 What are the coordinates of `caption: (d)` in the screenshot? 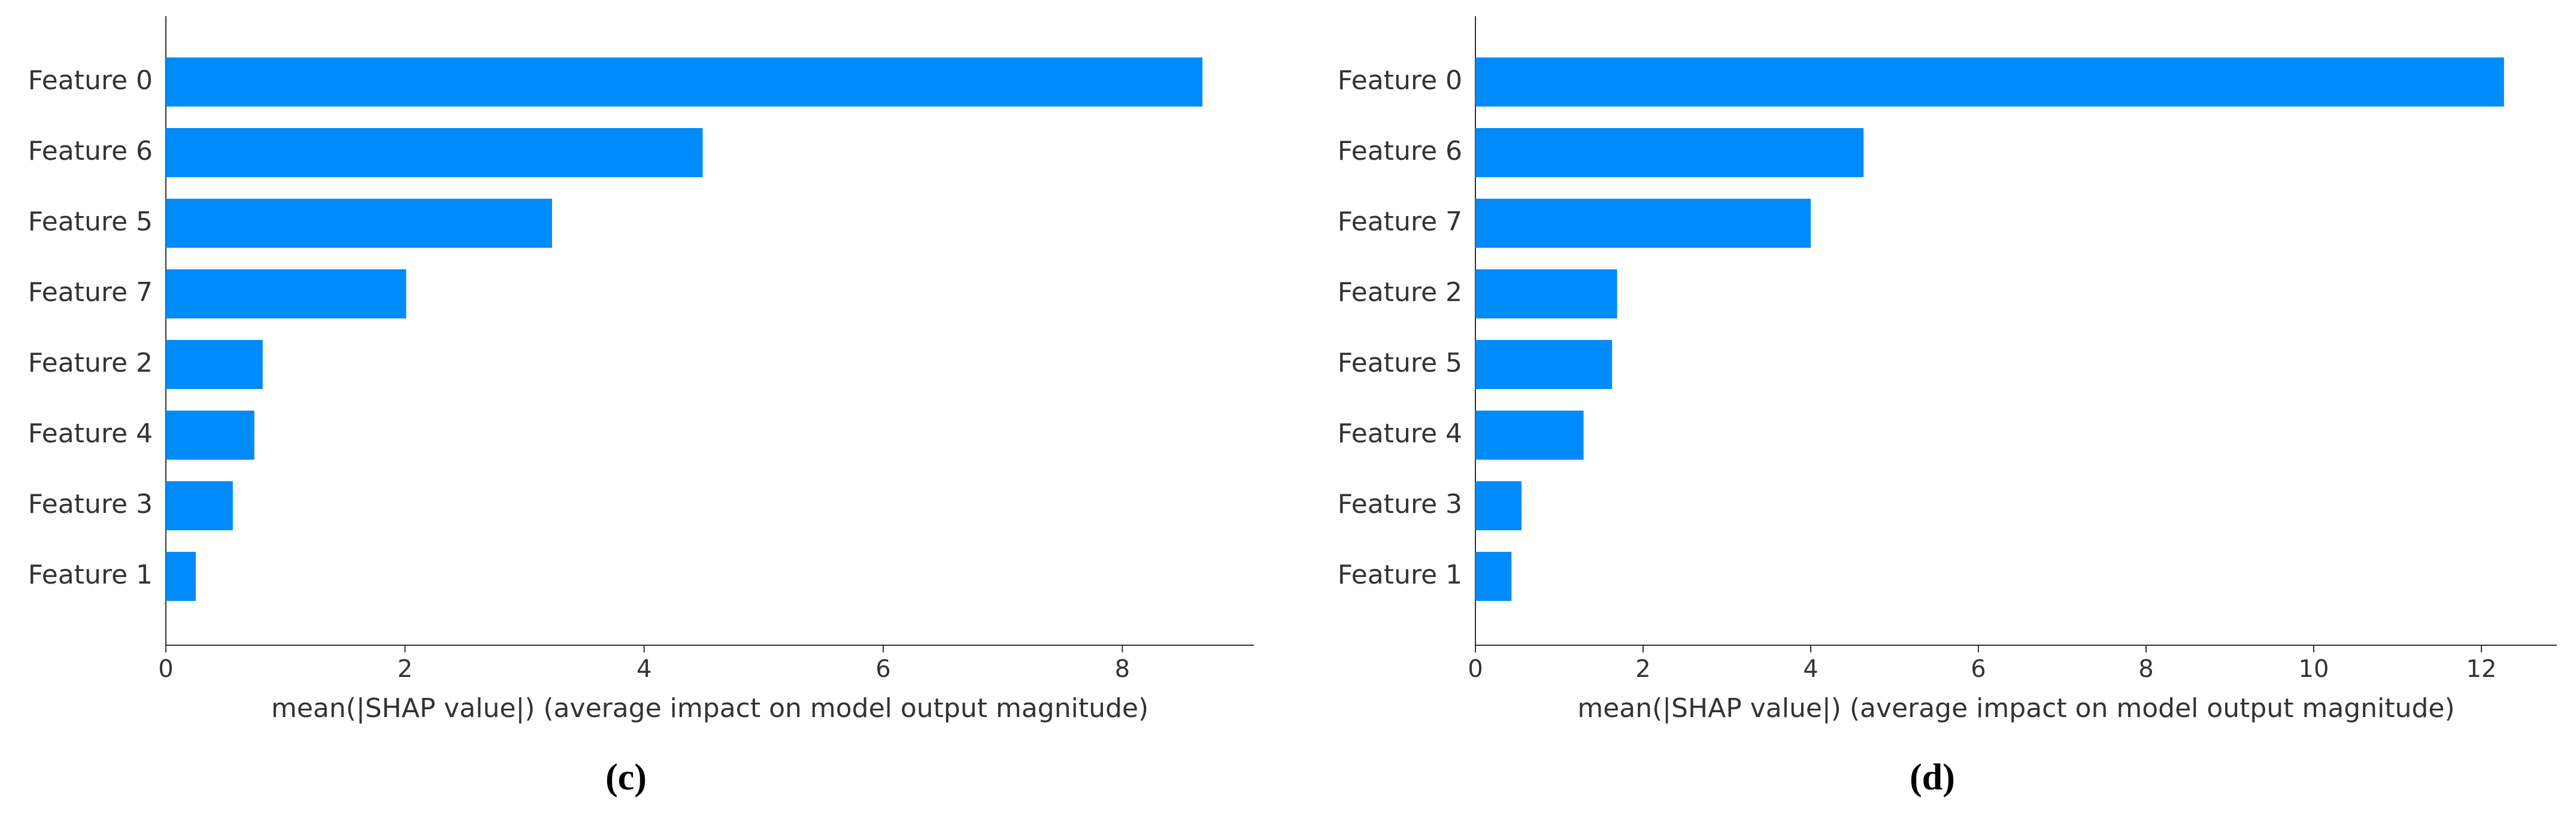 It's located at (1932, 777).